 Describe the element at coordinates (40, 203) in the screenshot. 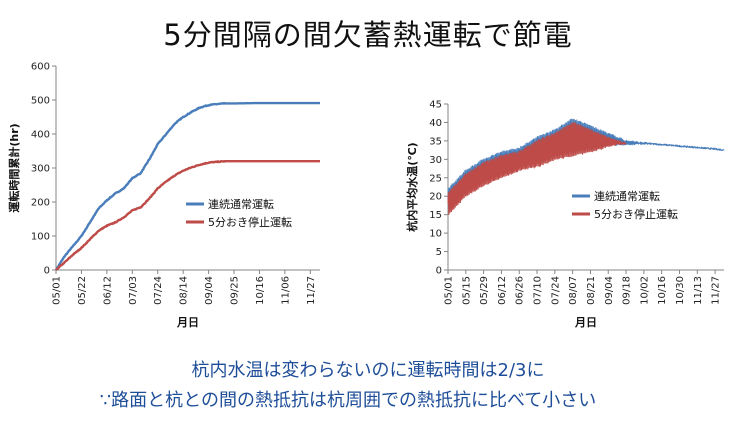

I see `y-tick-label: 200` at that location.